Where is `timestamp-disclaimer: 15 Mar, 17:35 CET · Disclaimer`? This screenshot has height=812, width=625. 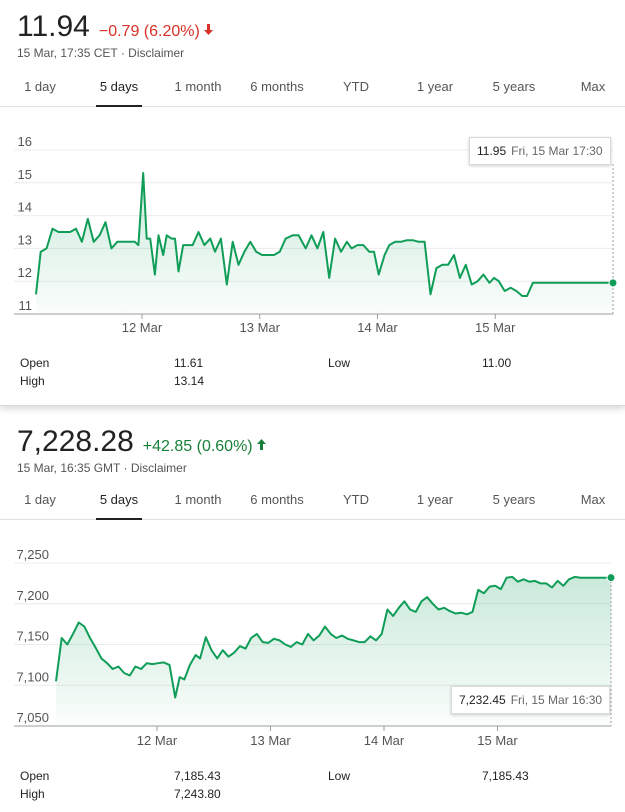 timestamp-disclaimer: 15 Mar, 17:35 CET · Disclaimer is located at coordinates (101, 53).